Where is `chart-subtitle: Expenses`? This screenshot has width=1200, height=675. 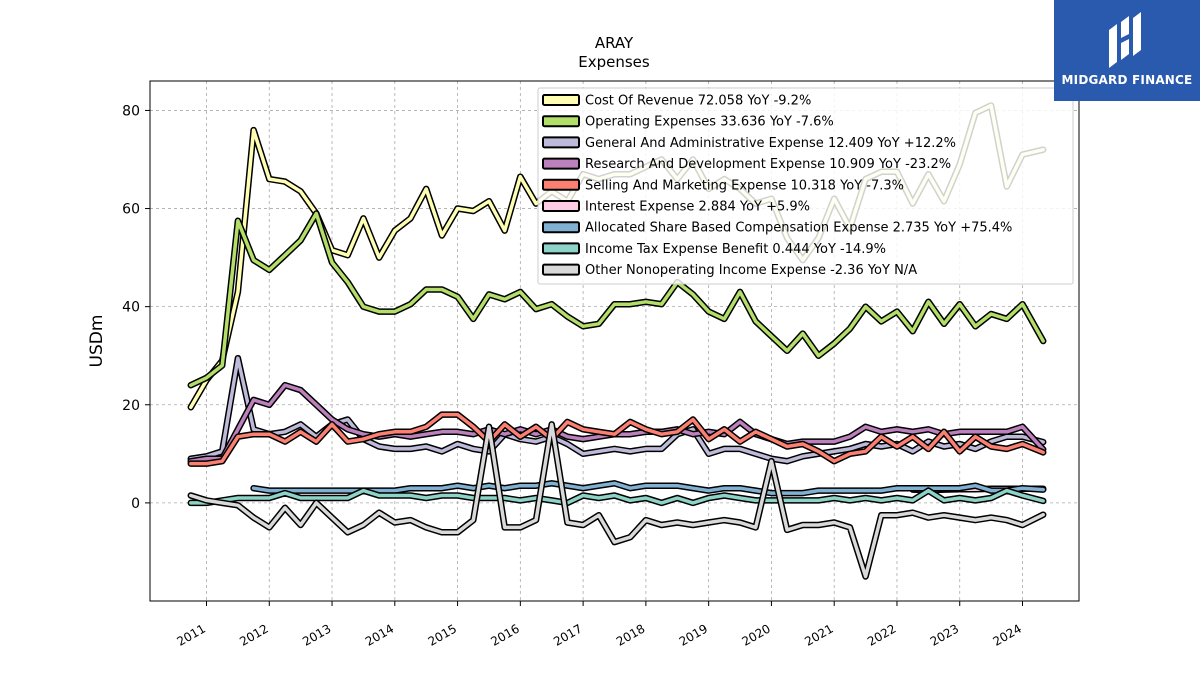
chart-subtitle: Expenses is located at coordinates (614, 62).